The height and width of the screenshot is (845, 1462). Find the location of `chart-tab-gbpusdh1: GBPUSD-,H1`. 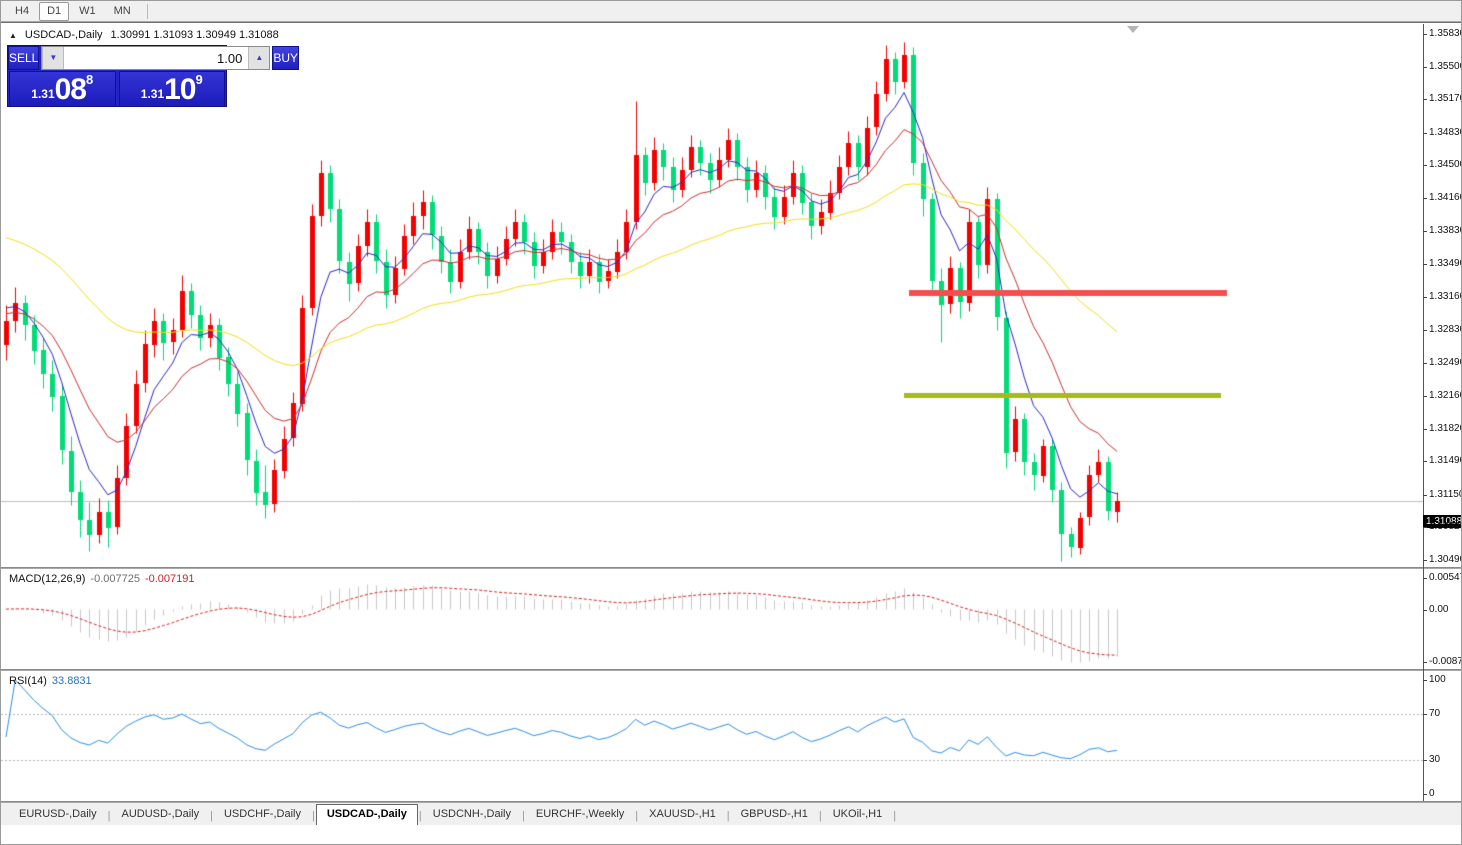

chart-tab-gbpusdh1: GBPUSD-,H1 is located at coordinates (774, 814).